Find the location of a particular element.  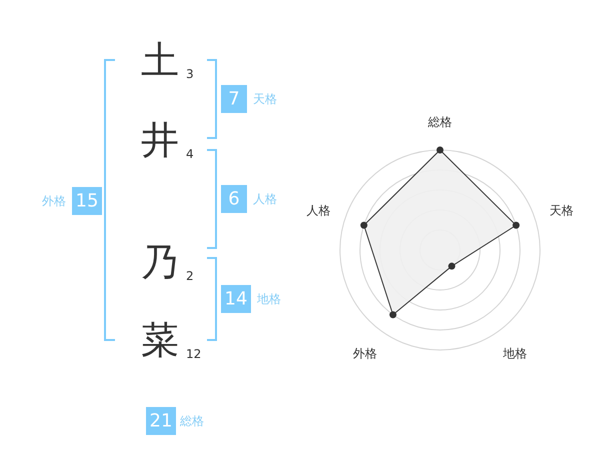

text: 人格 is located at coordinates (265, 199).